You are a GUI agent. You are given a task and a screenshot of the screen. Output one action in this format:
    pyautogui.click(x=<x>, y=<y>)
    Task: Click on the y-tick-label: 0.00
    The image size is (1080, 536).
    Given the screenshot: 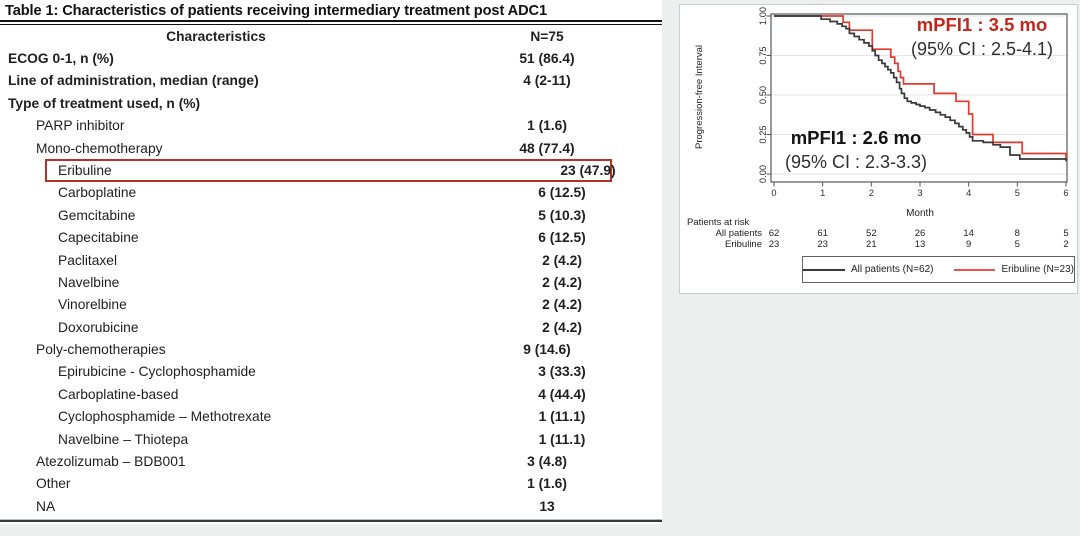 What is the action you would take?
    pyautogui.click(x=763, y=174)
    